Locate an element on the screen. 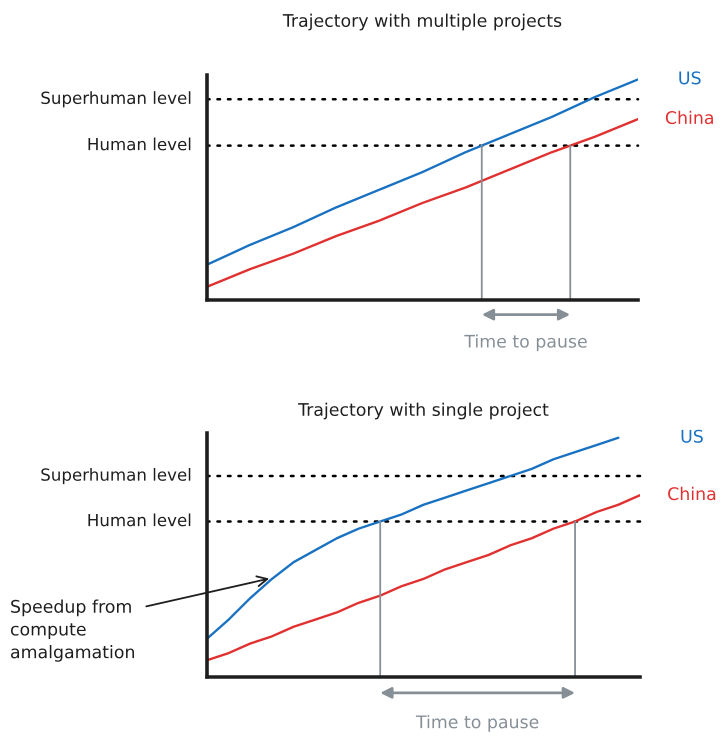 The image size is (728, 739). chart-title: Trajectory with single project is located at coordinates (423, 411).